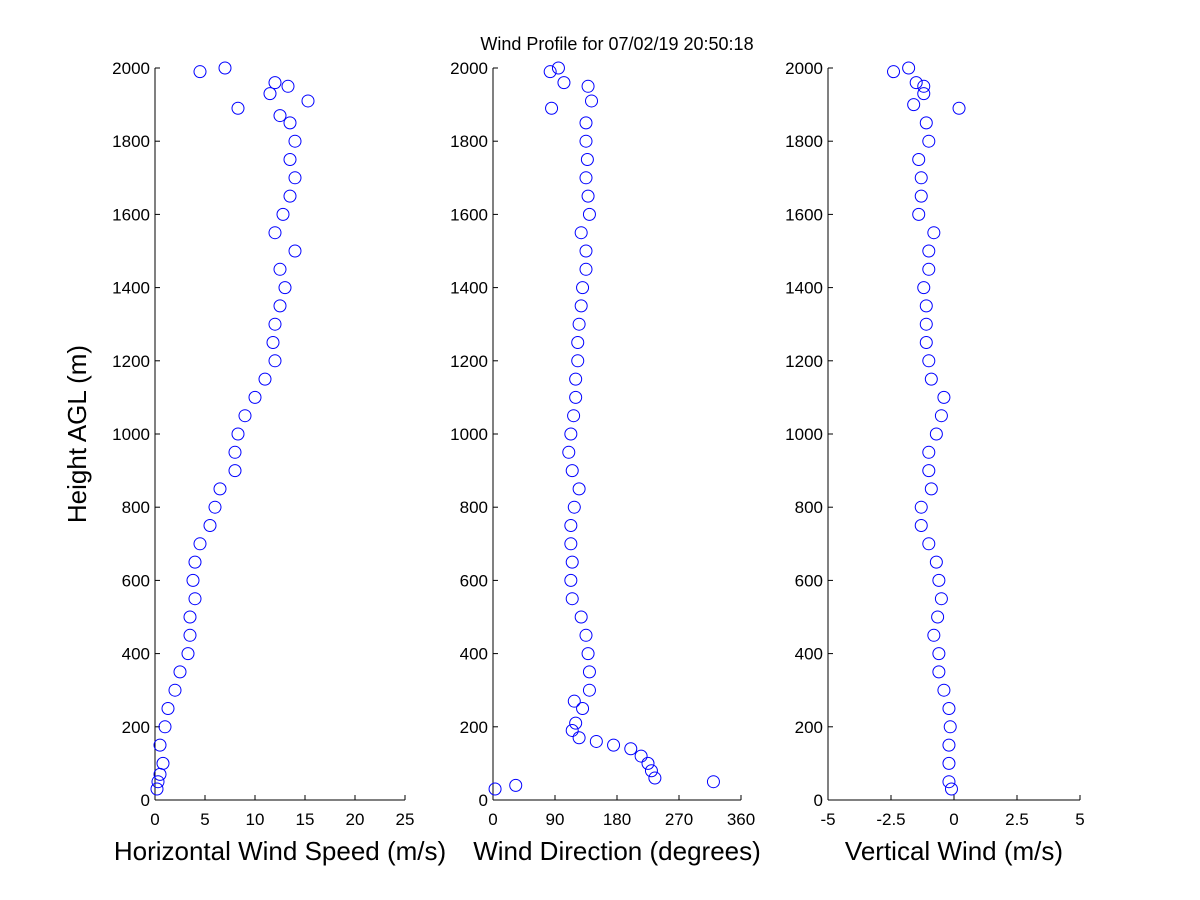 This screenshot has width=1200, height=900. Describe the element at coordinates (474, 580) in the screenshot. I see `y-tick-label: 600` at that location.